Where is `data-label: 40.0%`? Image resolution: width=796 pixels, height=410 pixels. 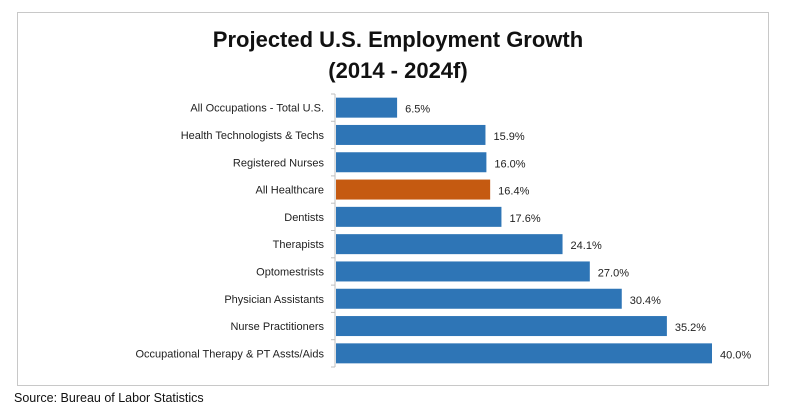
data-label: 40.0% is located at coordinates (735, 355).